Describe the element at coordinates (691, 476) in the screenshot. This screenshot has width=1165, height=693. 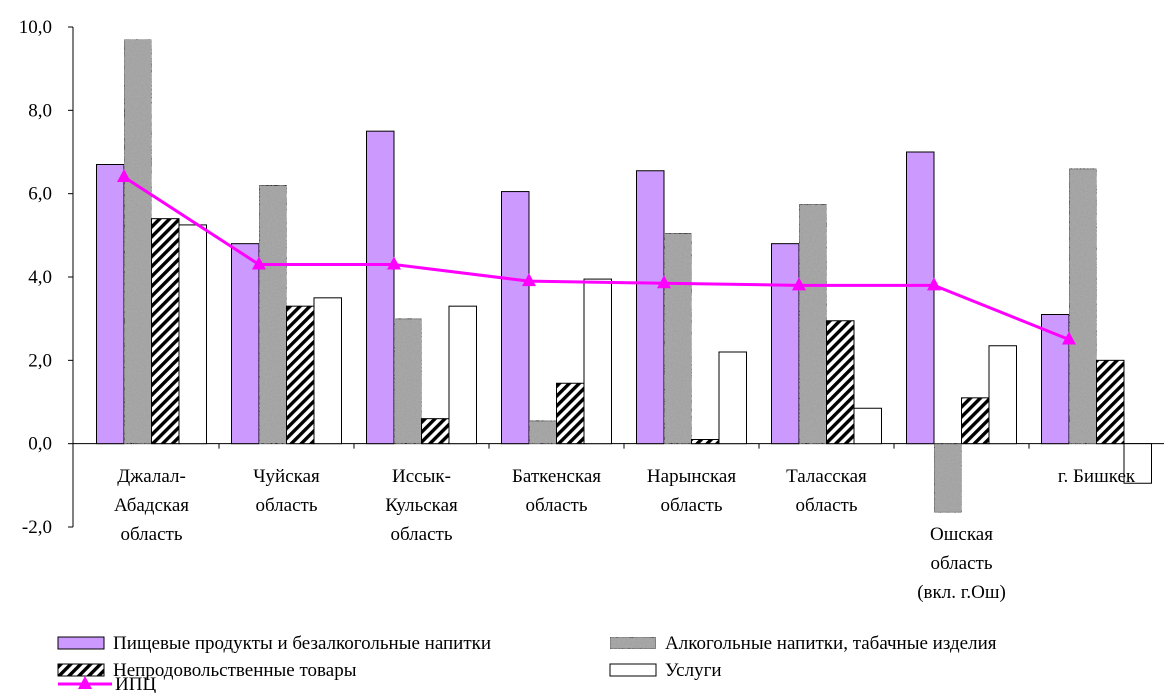
I see `category-label-line: Нарынская` at that location.